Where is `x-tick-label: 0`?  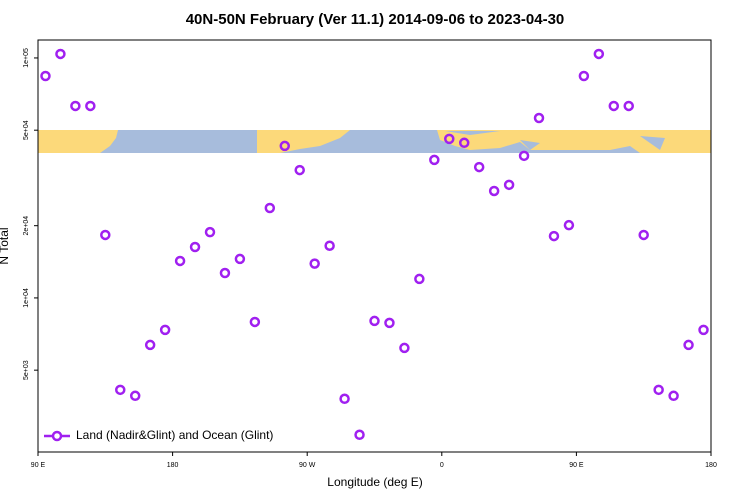
x-tick-label: 0 is located at coordinates (442, 465).